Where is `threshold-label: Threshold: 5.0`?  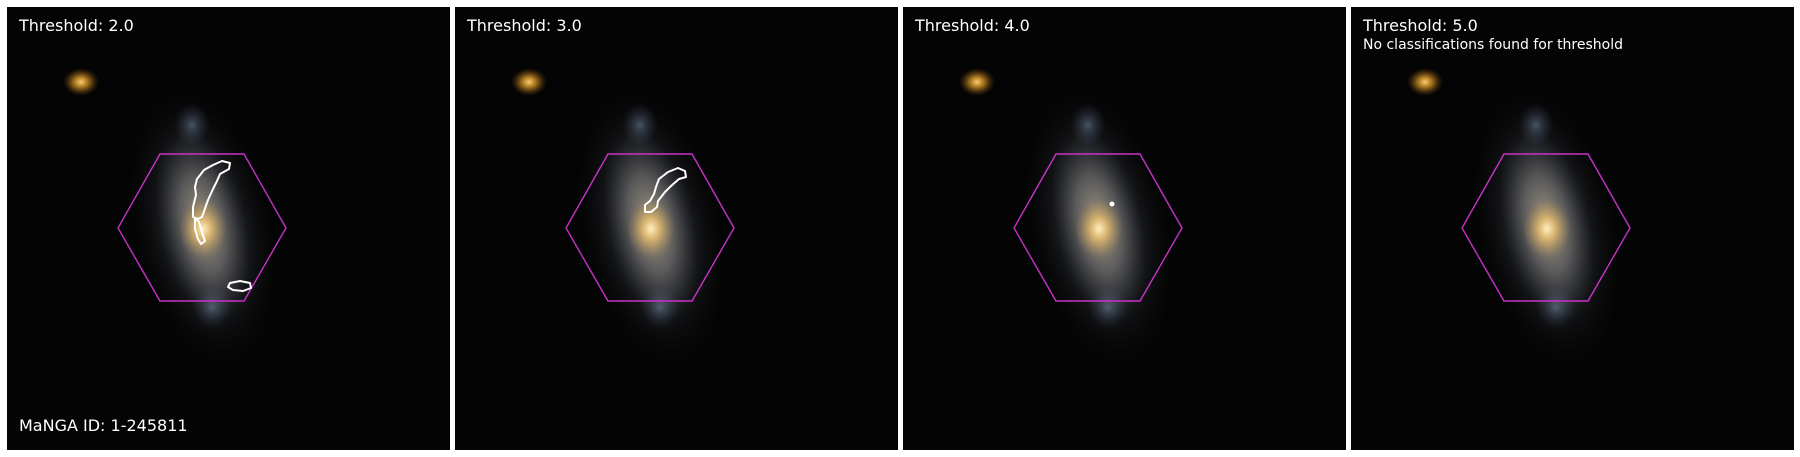
threshold-label: Threshold: 5.0 is located at coordinates (1420, 25).